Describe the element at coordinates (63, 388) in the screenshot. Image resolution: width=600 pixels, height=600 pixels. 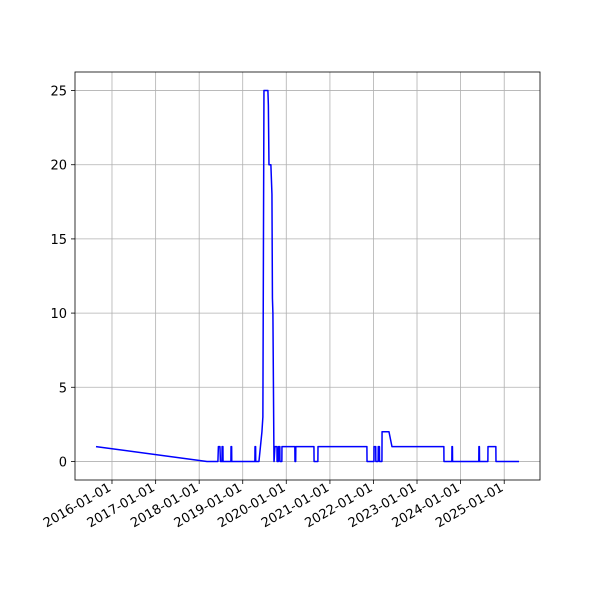
I see `y-tick-label: 5` at that location.